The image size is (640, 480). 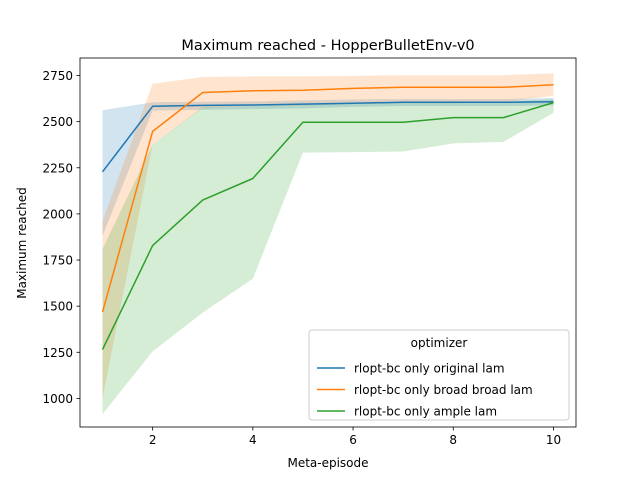 What do you see at coordinates (553, 440) in the screenshot?
I see `x-tick-label: 10` at bounding box center [553, 440].